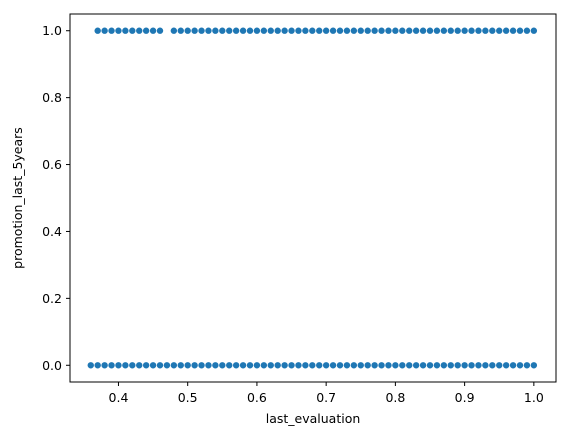 This screenshot has height=436, width=570. I want to click on x-tick-label: 0.4, so click(119, 397).